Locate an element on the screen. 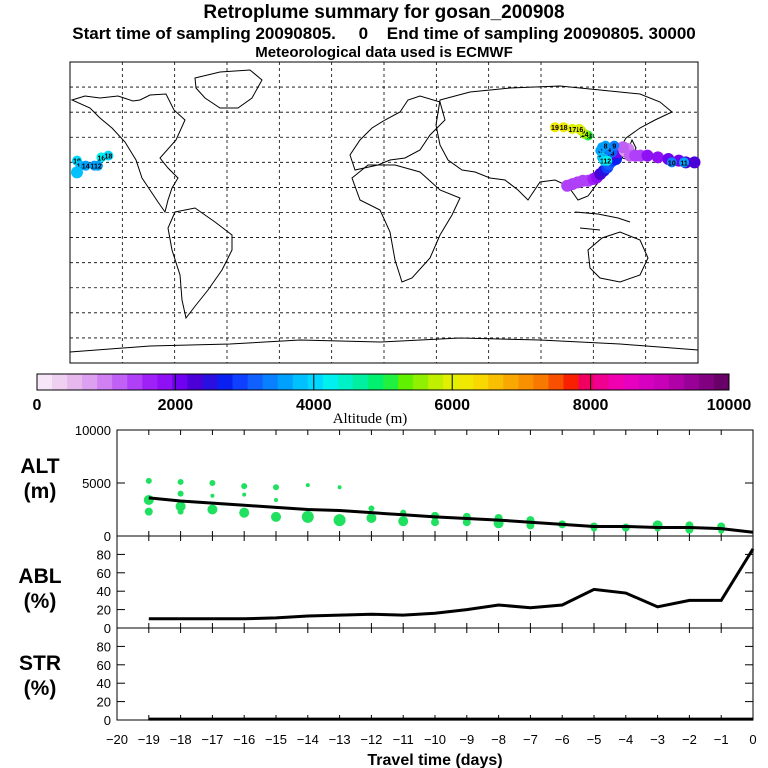 This screenshot has height=768, width=768. x-tick-label: −10 is located at coordinates (435, 739).